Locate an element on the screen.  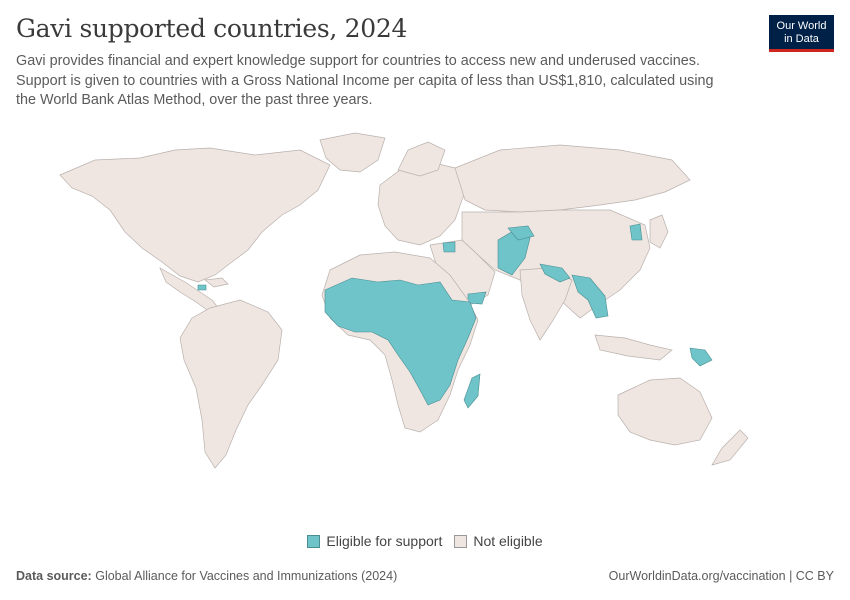
region-south-america is located at coordinates (231, 384).